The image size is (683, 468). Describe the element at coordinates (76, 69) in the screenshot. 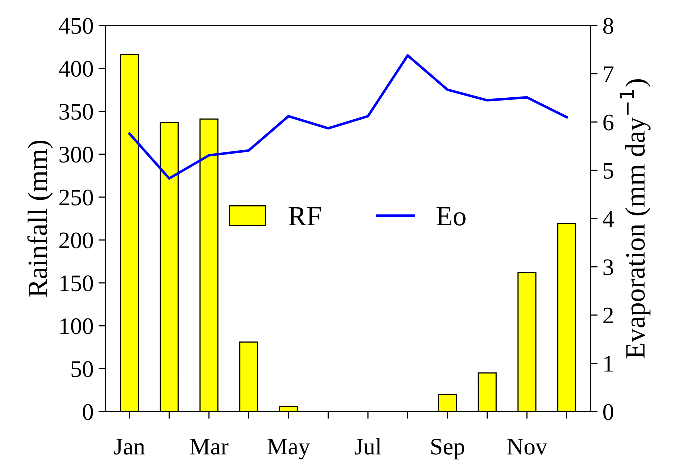

I see `y-tick-label: 400` at that location.